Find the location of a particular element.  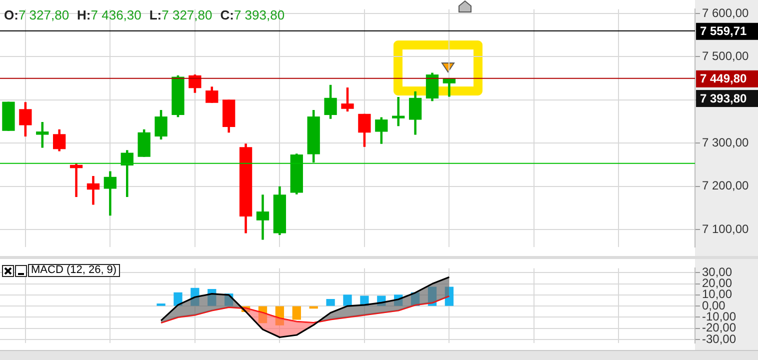

annotation: H:7 436,30 is located at coordinates (109, 15).